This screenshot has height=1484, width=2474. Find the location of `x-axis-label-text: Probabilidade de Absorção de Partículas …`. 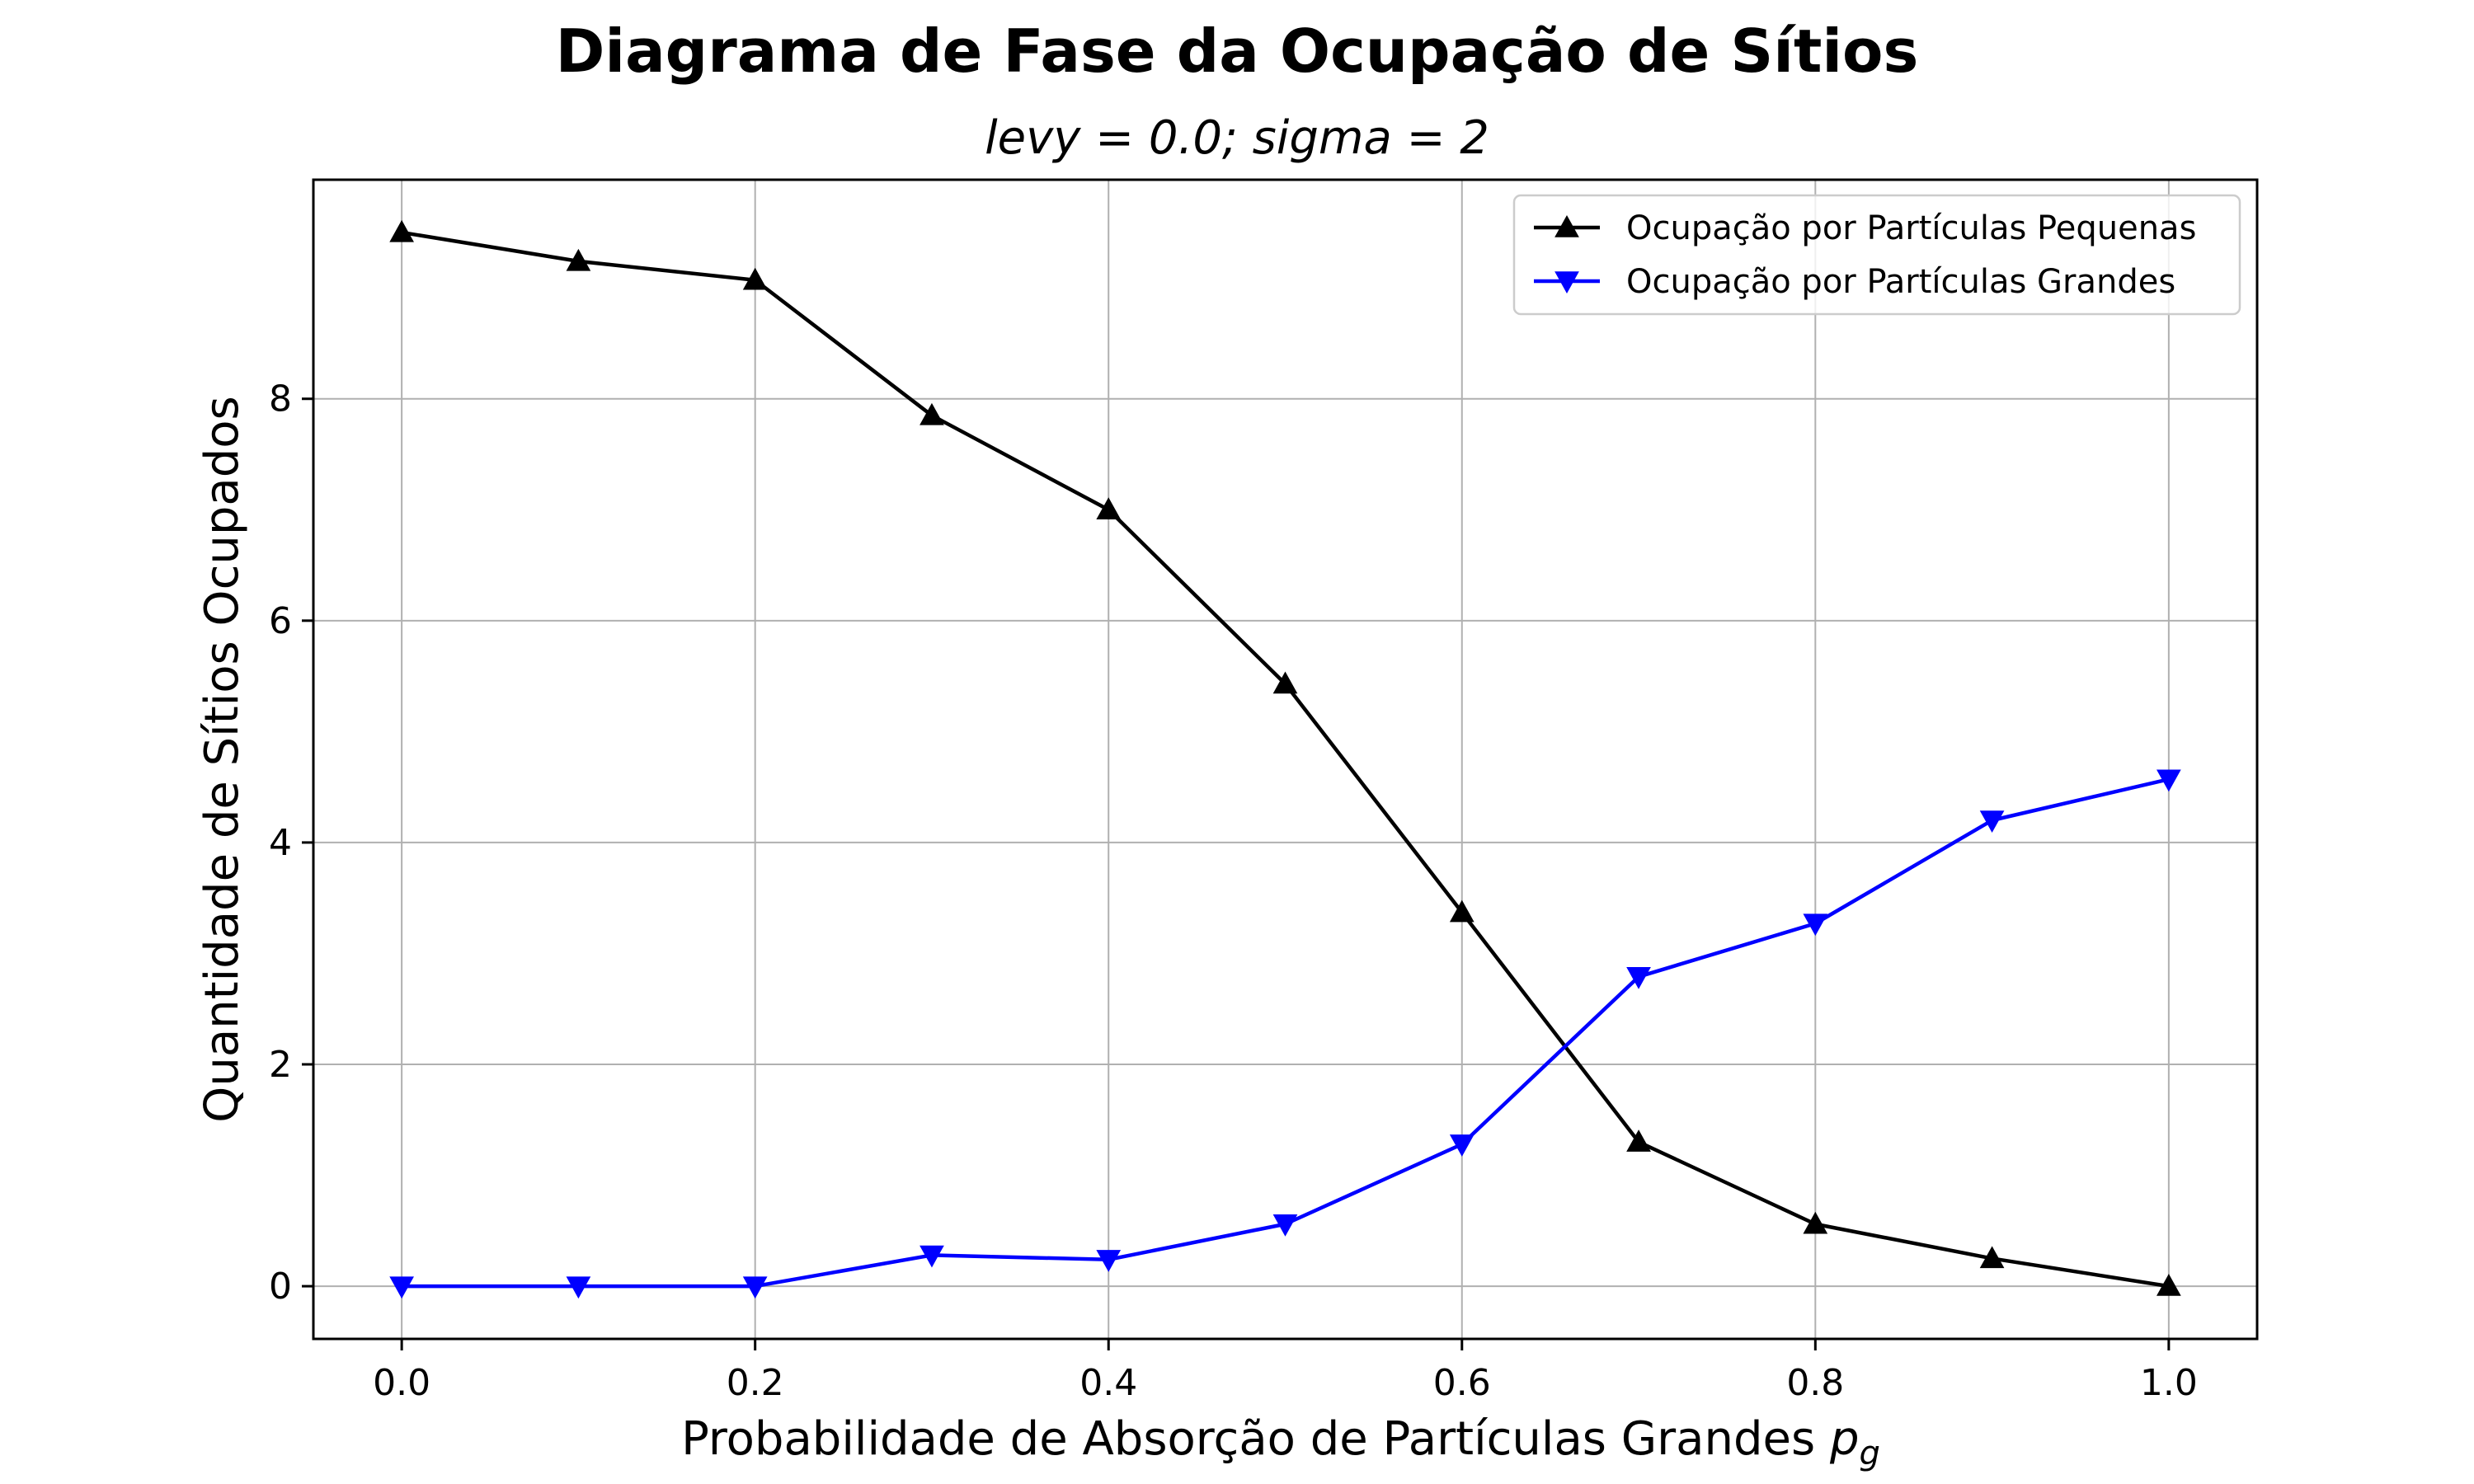

x-axis-label-text: Probabilidade de Absorção de Partículas … is located at coordinates (1248, 1439).